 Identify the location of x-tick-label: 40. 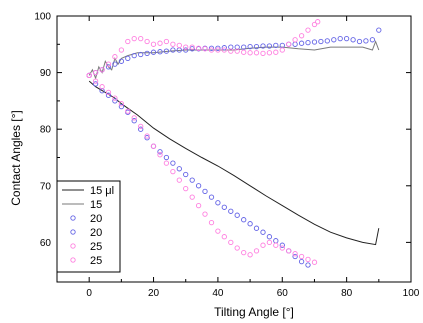
(218, 293).